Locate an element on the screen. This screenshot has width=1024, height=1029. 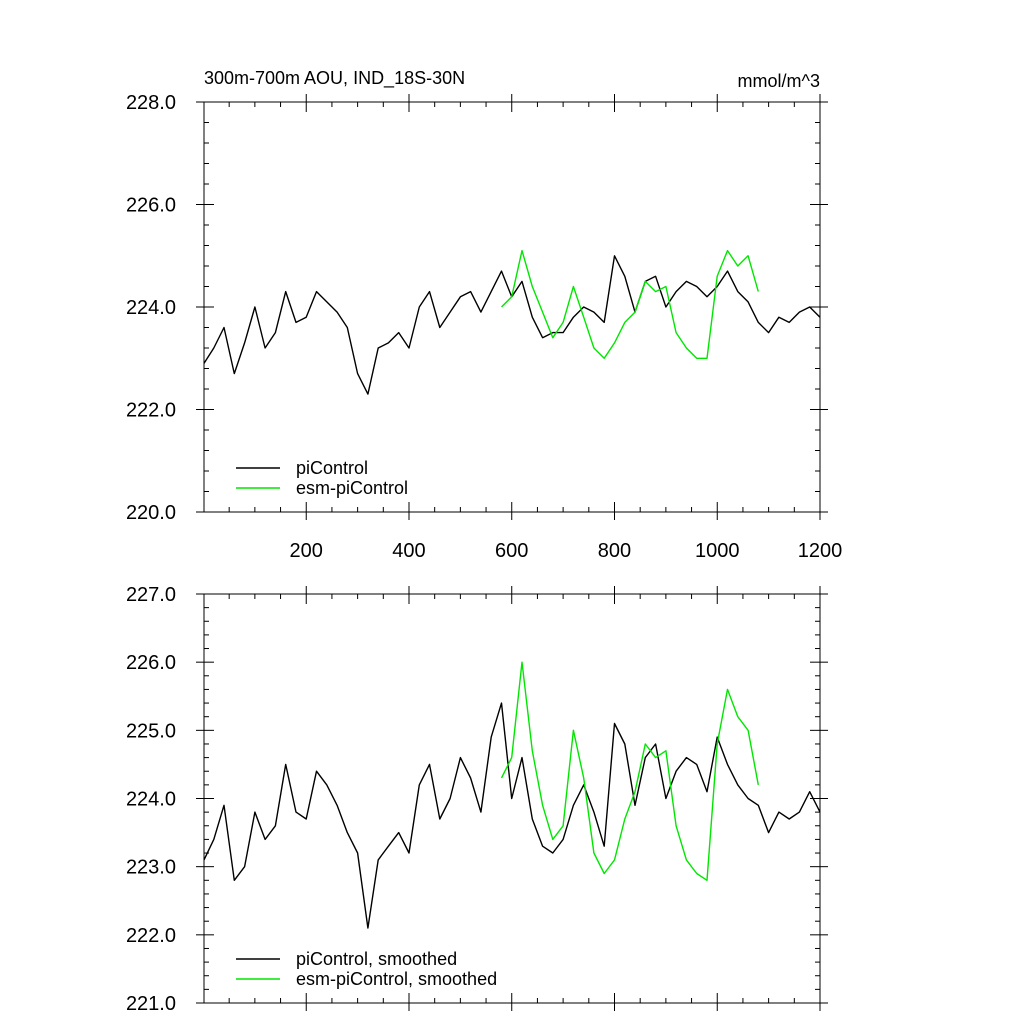
y-tick-label: 228.0 is located at coordinates (151, 103).